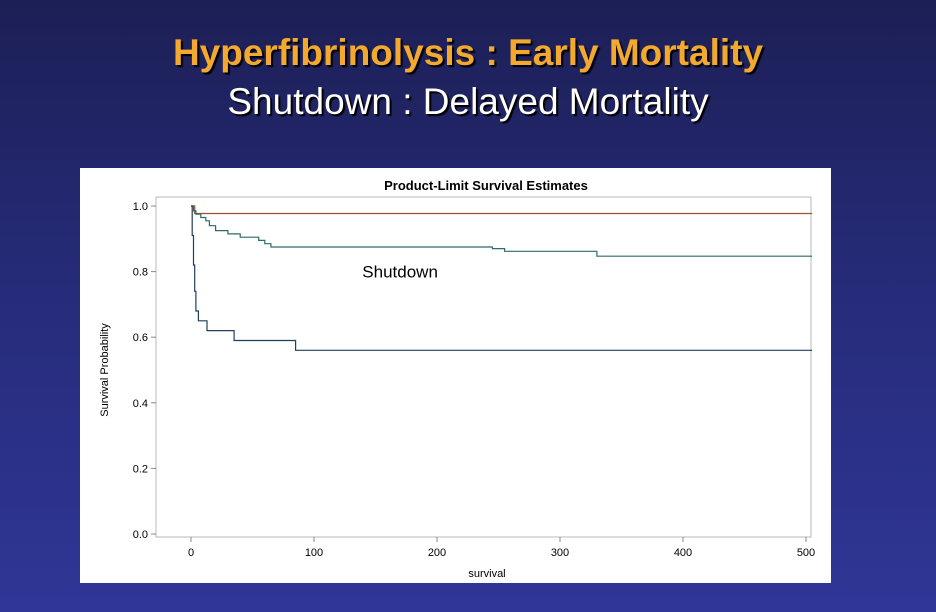  What do you see at coordinates (437, 553) in the screenshot?
I see `x-tick-label: 200` at bounding box center [437, 553].